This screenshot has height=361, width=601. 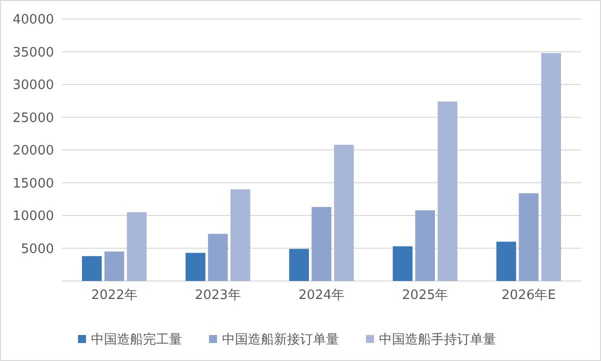 I want to click on y-tick-label: 25000, so click(x=33, y=118).